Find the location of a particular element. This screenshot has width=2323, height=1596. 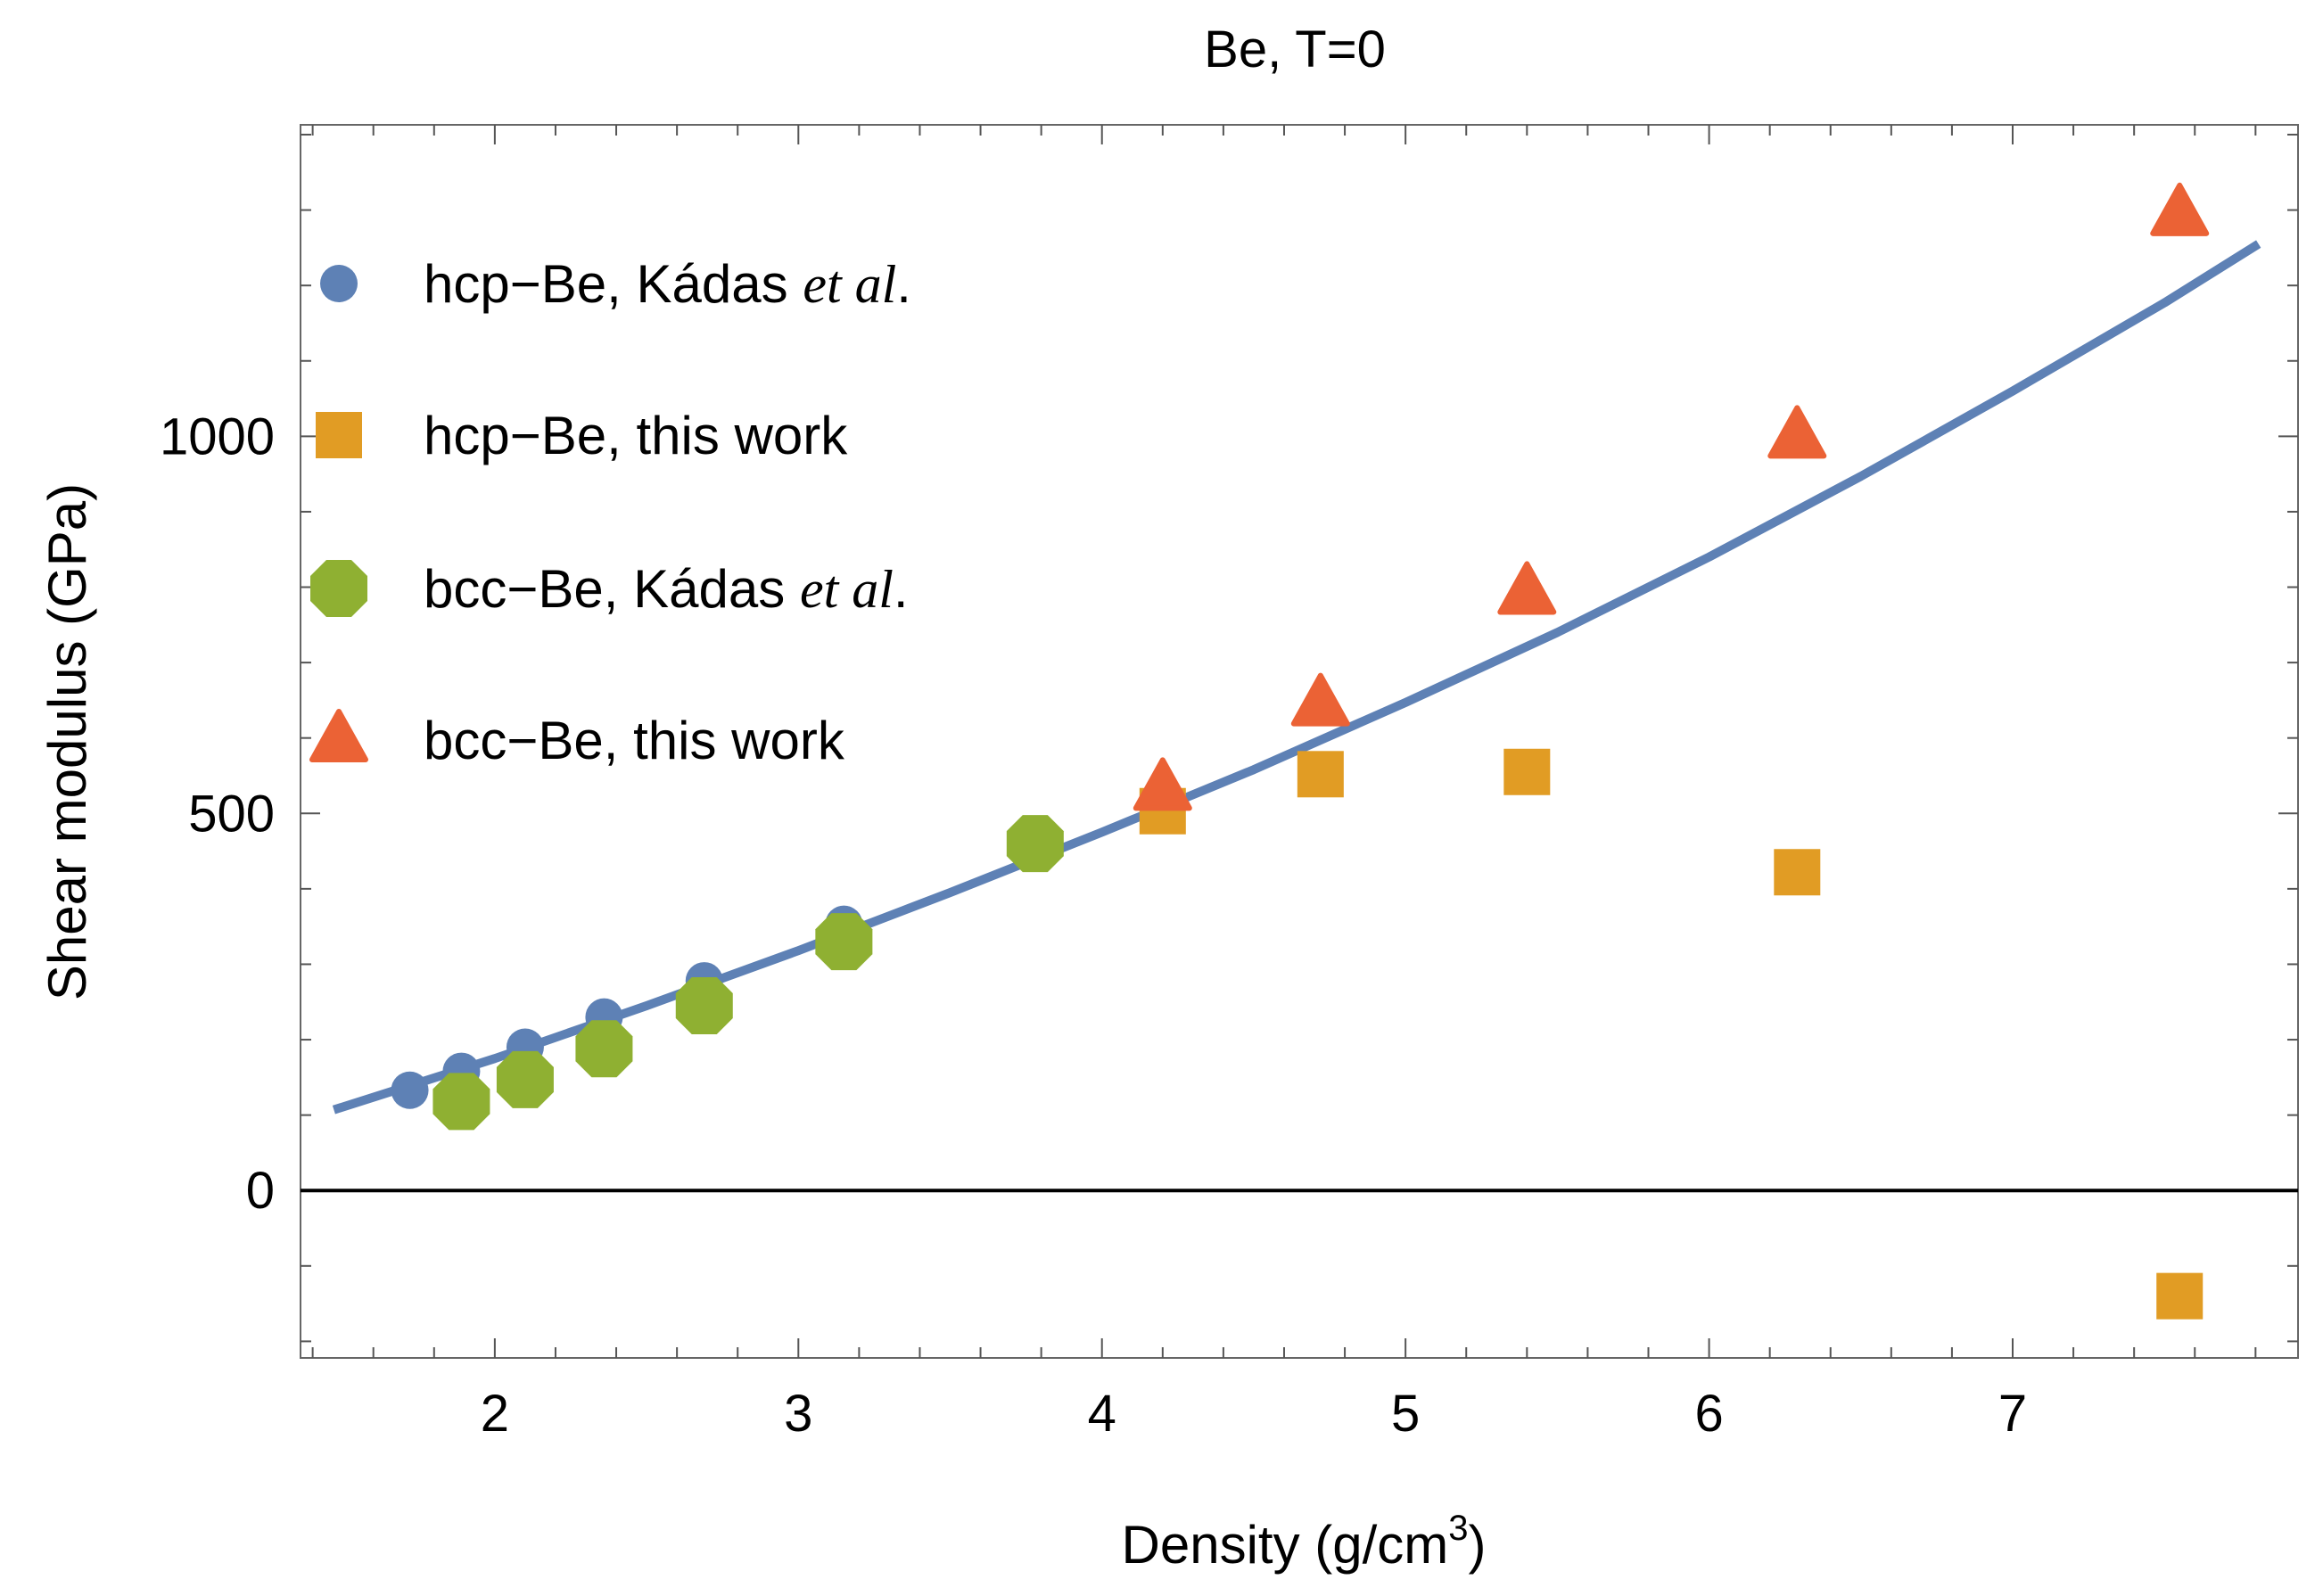

x-axis-title-superscript: 3 is located at coordinates (1458, 1528).